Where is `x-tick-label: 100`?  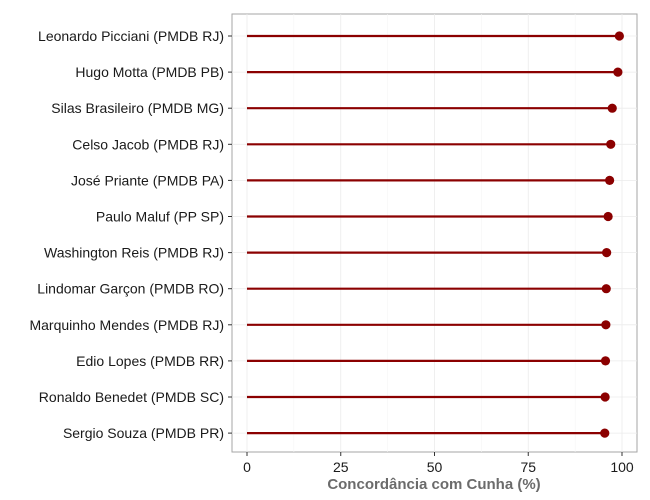
x-tick-label: 100 is located at coordinates (622, 467).